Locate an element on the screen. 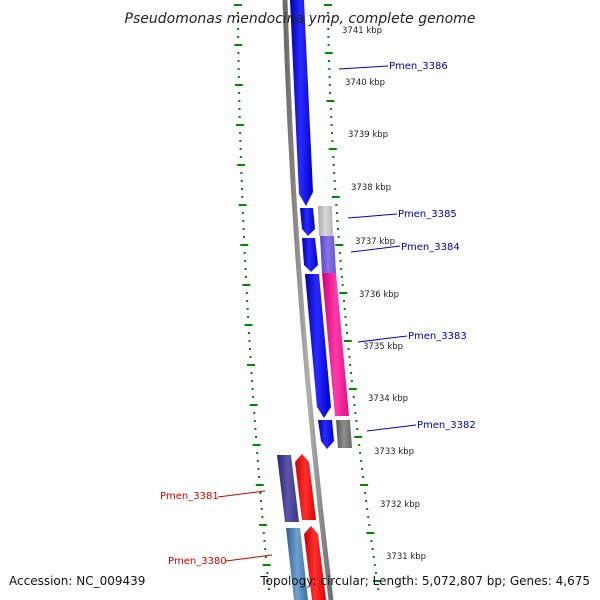 The height and width of the screenshot is (600, 600). kbp-label-3740: 3740 kbp is located at coordinates (365, 83).